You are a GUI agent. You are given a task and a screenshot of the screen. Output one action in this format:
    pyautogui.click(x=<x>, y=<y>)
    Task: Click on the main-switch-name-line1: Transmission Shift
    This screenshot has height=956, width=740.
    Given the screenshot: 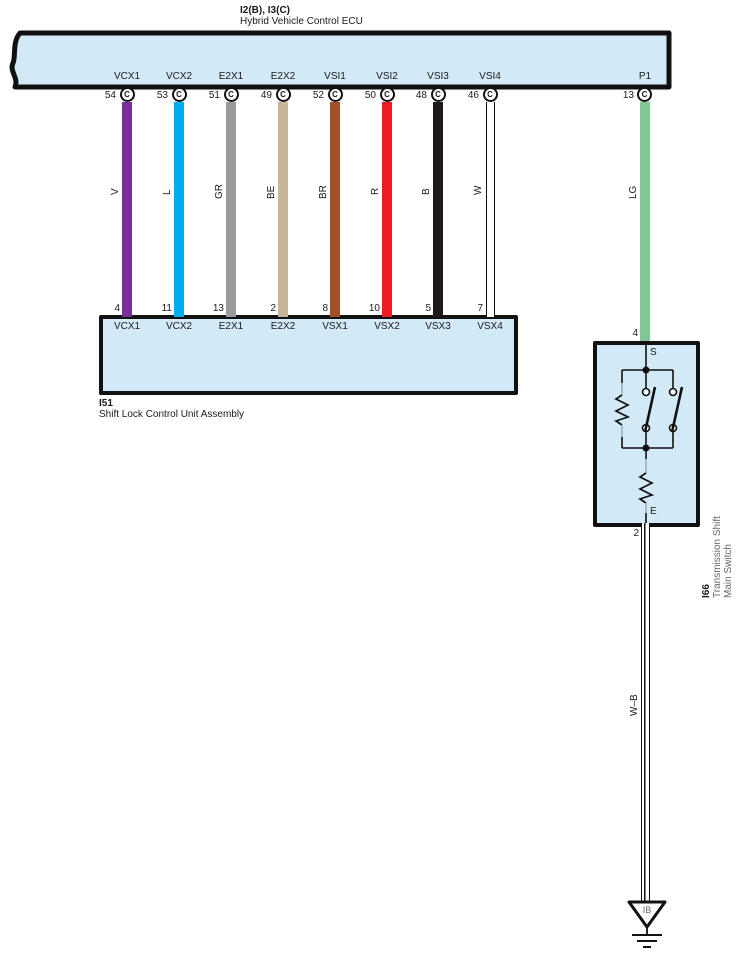 What is the action you would take?
    pyautogui.click(x=717, y=557)
    